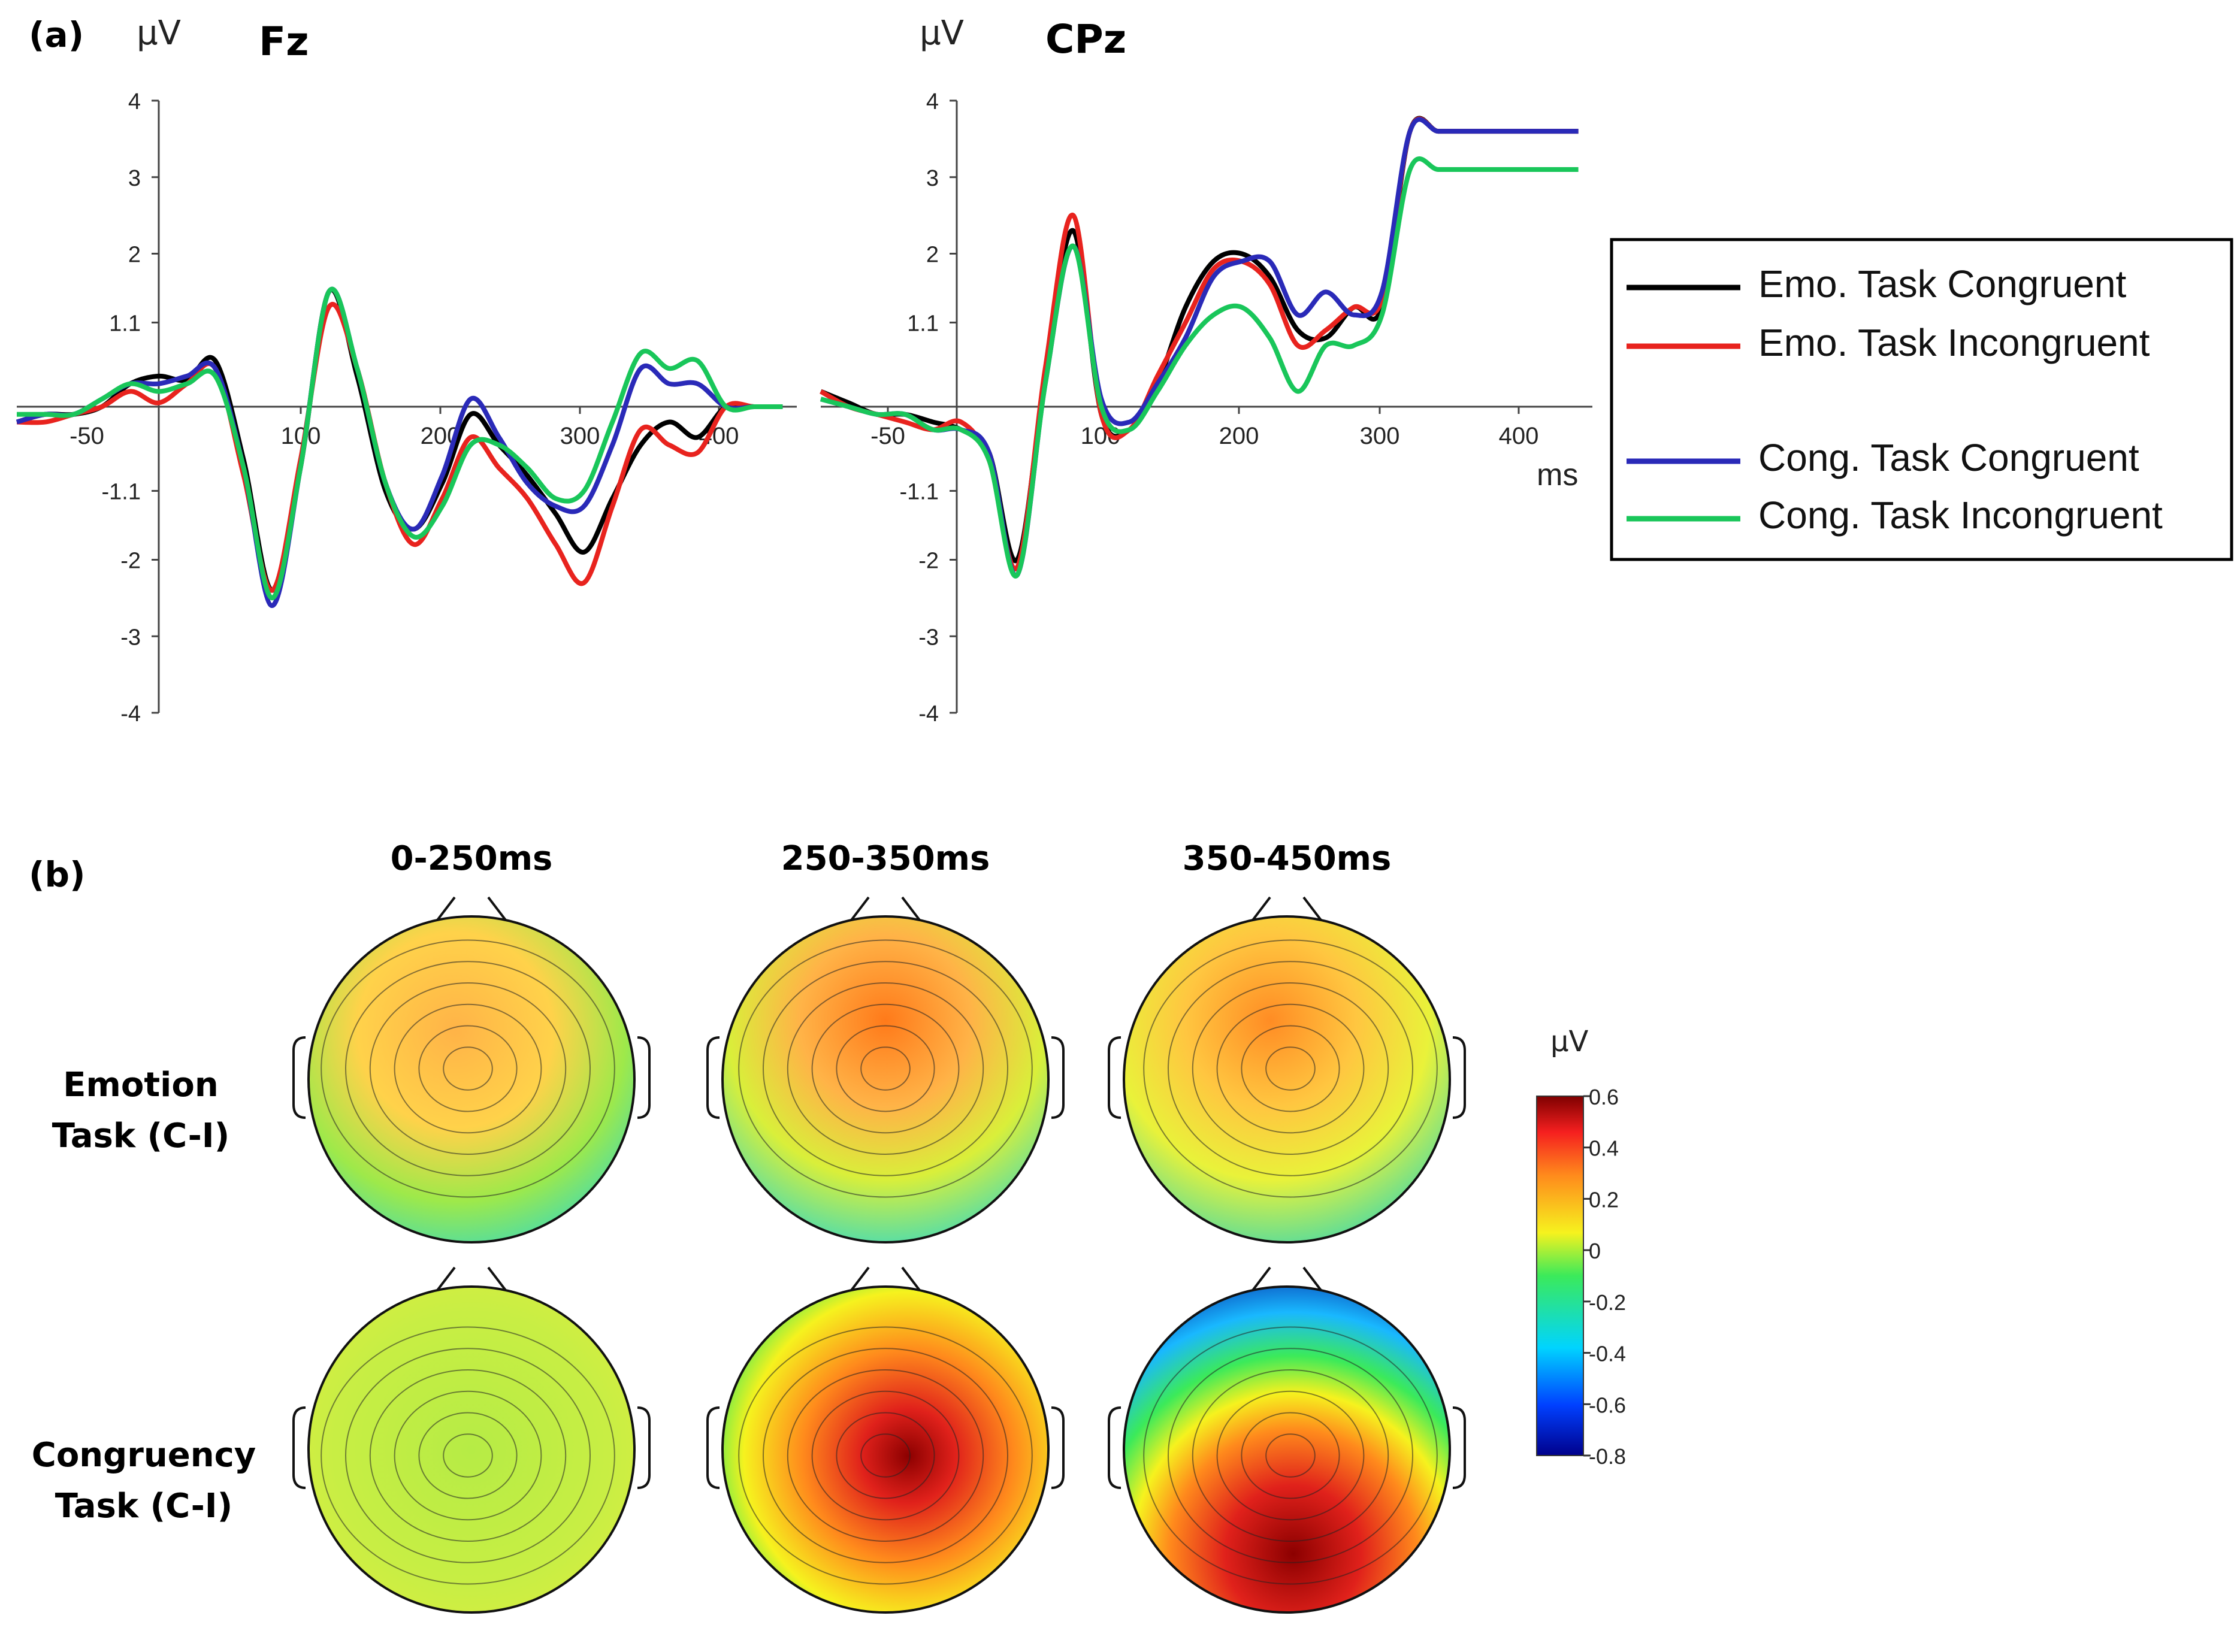 The image size is (2240, 1652). Describe the element at coordinates (134, 255) in the screenshot. I see `fz-y-tick-label: 2` at that location.